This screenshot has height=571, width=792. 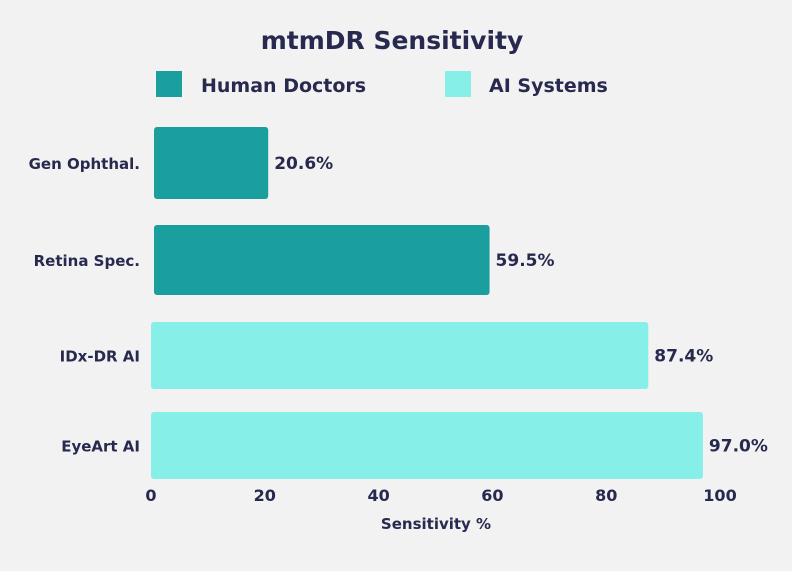 What do you see at coordinates (400, 355) in the screenshot?
I see `bar-idx-dr-ai` at bounding box center [400, 355].